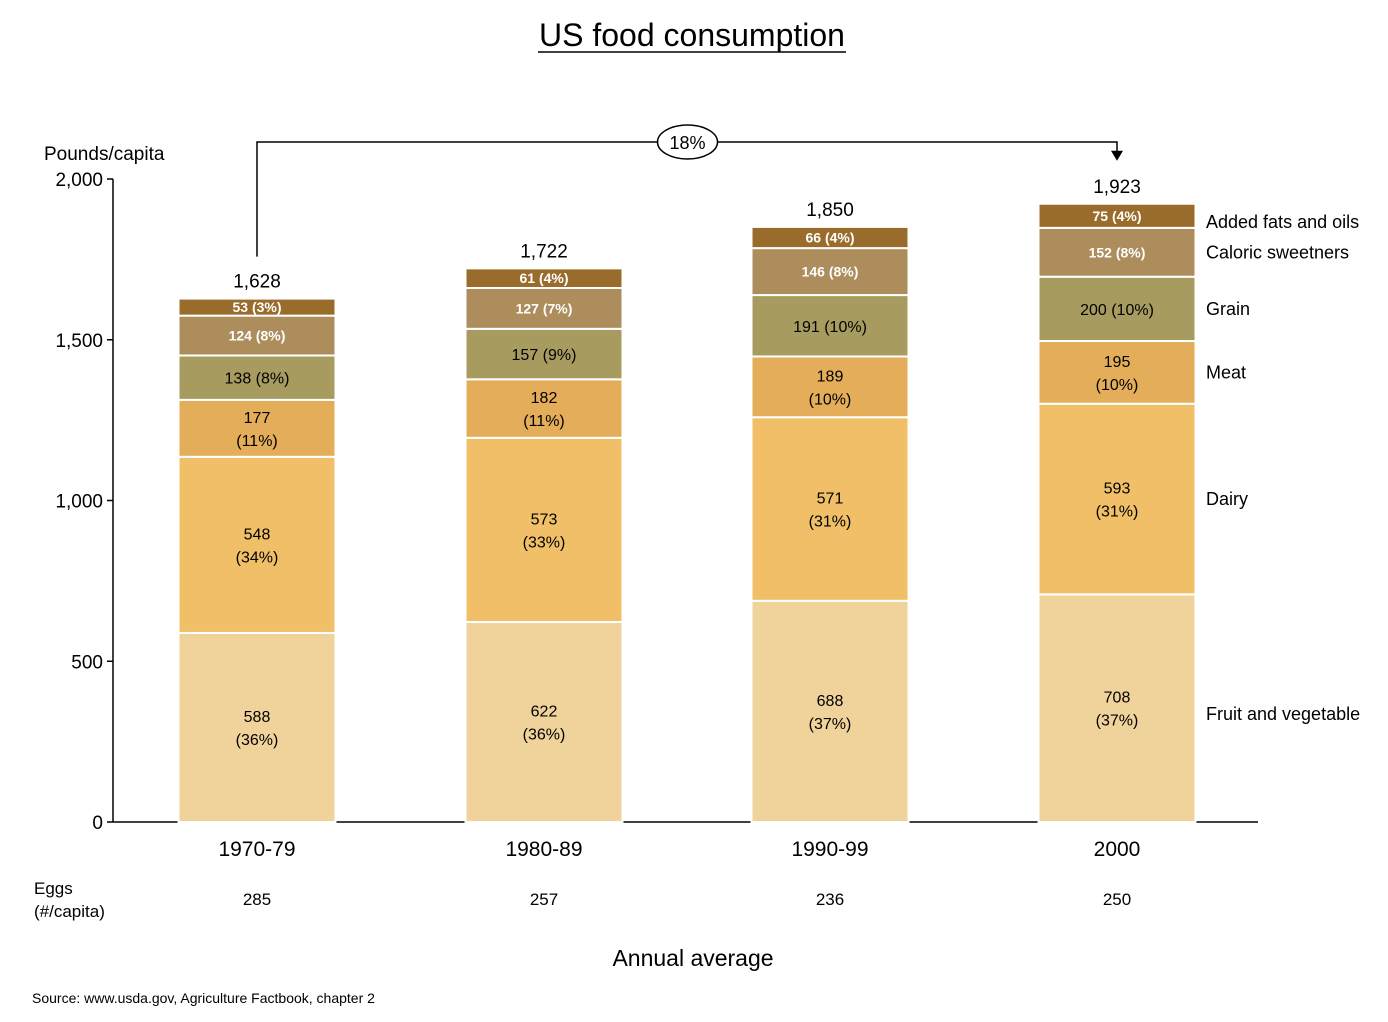 This screenshot has width=1388, height=1022. I want to click on bar-segment-label: 191 (10%), so click(830, 327).